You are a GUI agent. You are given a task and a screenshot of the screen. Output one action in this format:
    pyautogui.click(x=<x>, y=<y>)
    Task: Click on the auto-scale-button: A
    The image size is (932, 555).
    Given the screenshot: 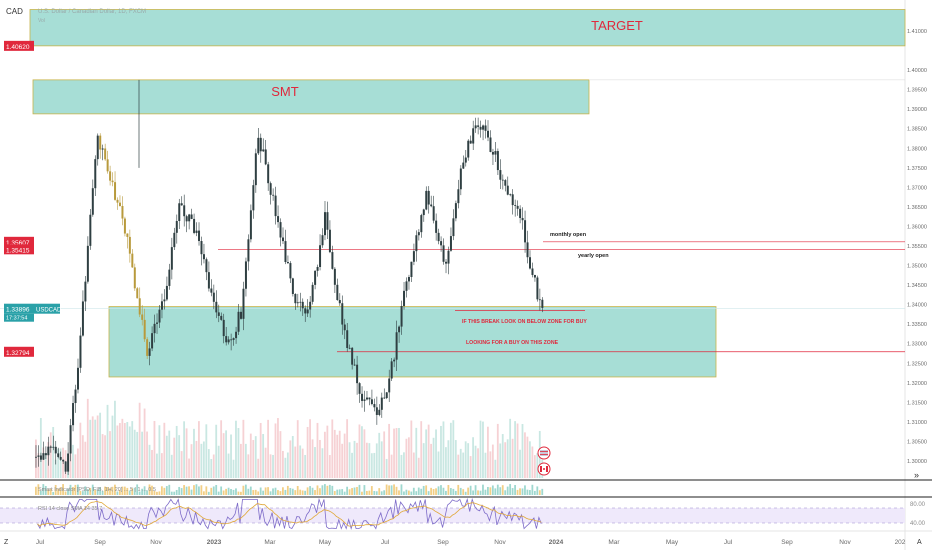 What is the action you would take?
    pyautogui.click(x=919, y=542)
    